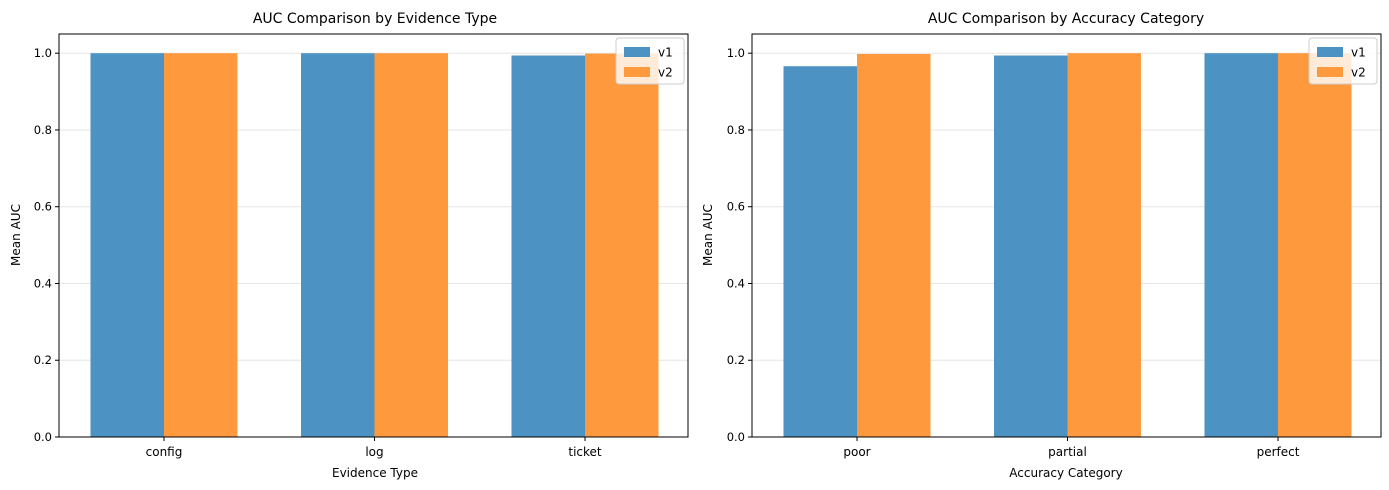  Describe the element at coordinates (1241, 245) in the screenshot. I see `bar-v1-perfect` at that location.